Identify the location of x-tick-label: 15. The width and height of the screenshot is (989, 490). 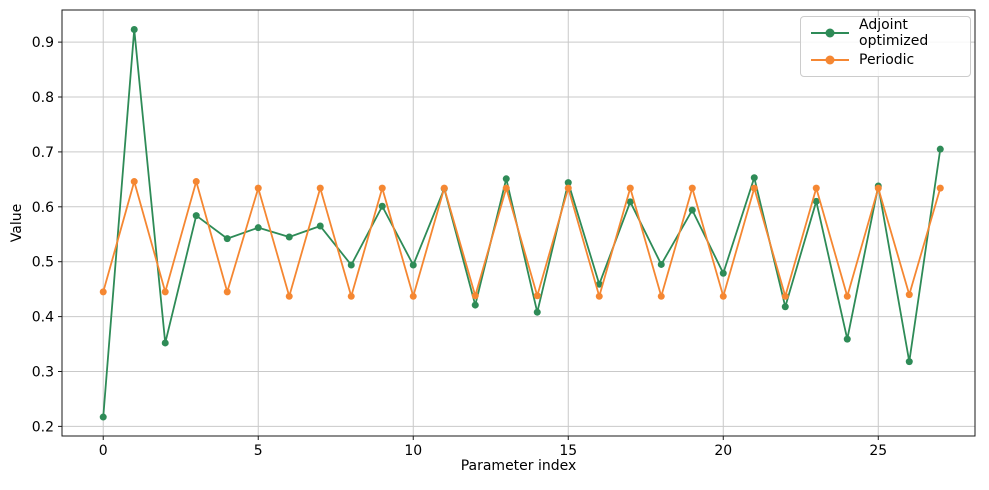
(568, 451).